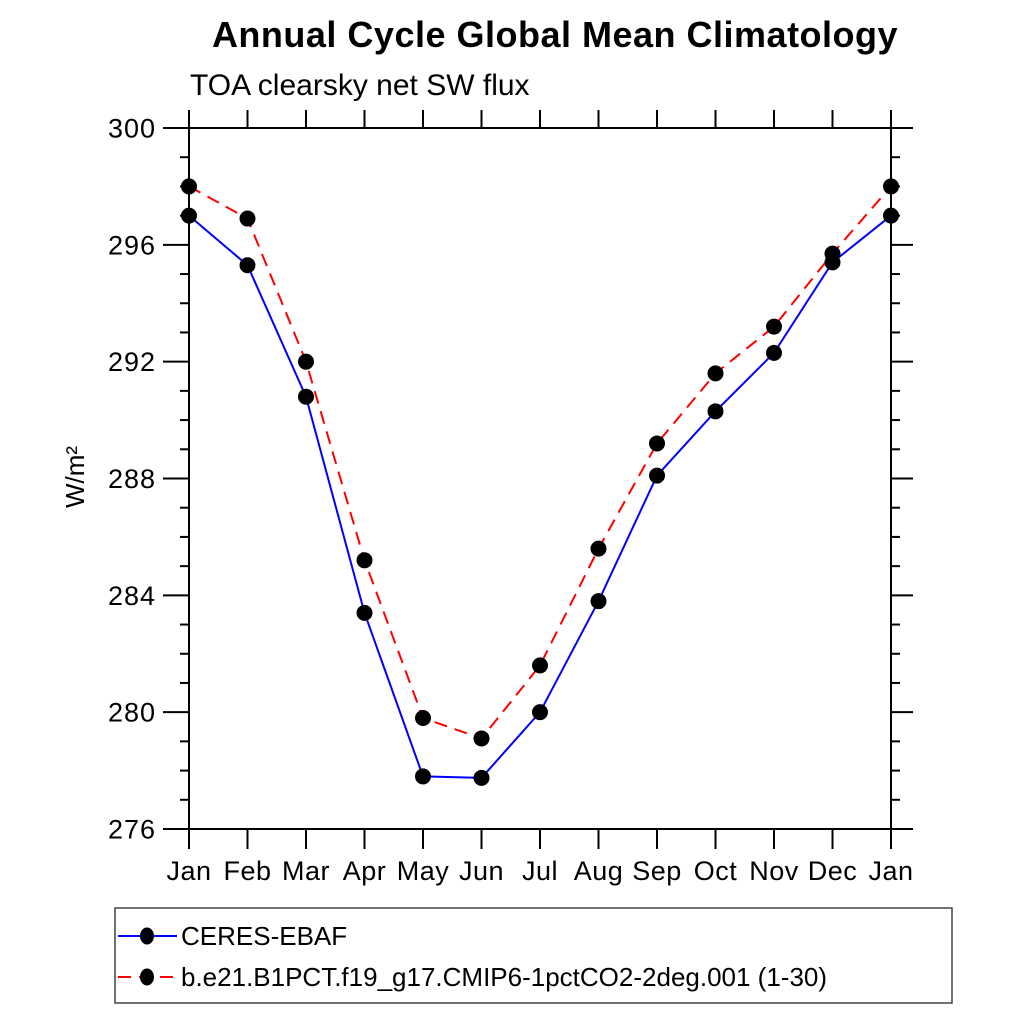  What do you see at coordinates (833, 871) in the screenshot?
I see `x-tick-label: Dec` at bounding box center [833, 871].